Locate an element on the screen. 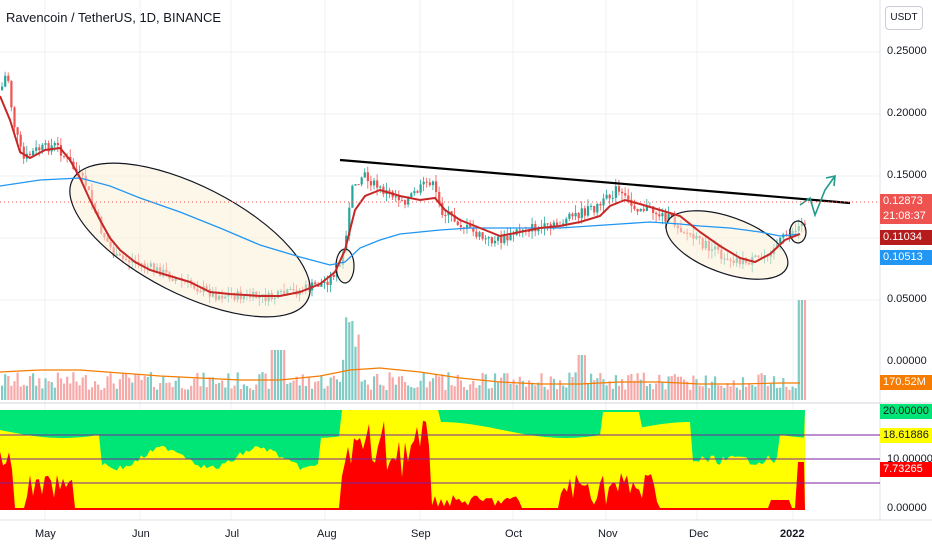 This screenshot has width=932, height=550. ma-short-label: 0.11034 is located at coordinates (906, 237).